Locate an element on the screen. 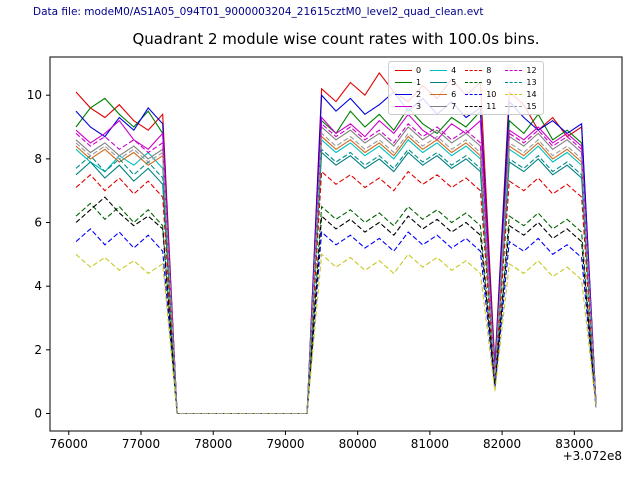 The width and height of the screenshot is (640, 480). legend-item-14: 14 is located at coordinates (521, 94).